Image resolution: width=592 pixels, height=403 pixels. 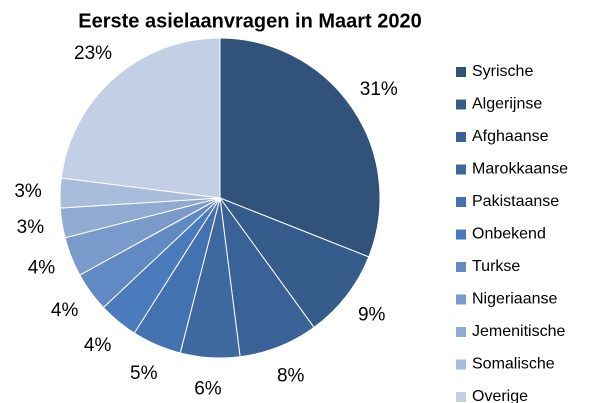 I want to click on legend-label: Onbekend, so click(x=509, y=234).